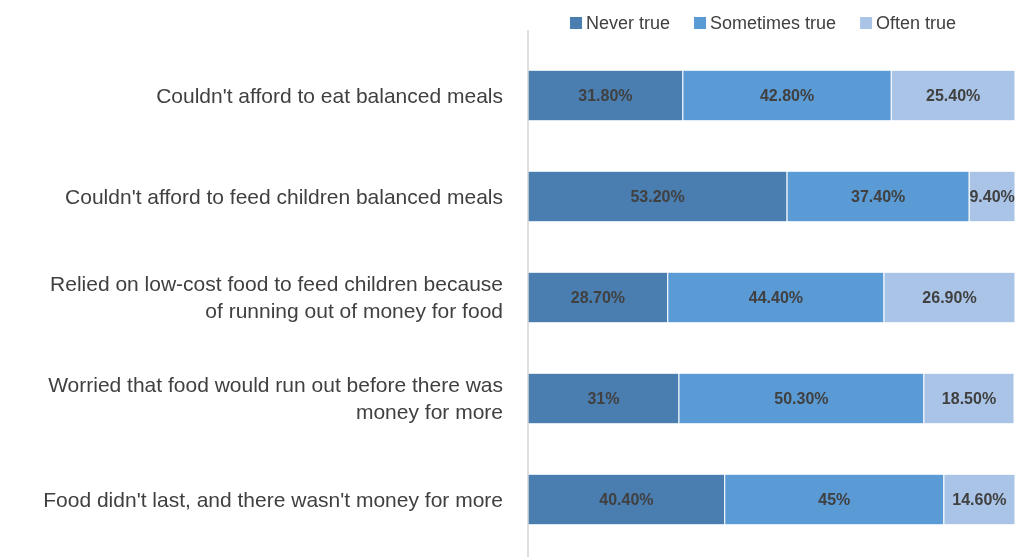 Image resolution: width=1023 pixels, height=557 pixels. What do you see at coordinates (916, 23) in the screenshot?
I see `legend-label: Often true` at bounding box center [916, 23].